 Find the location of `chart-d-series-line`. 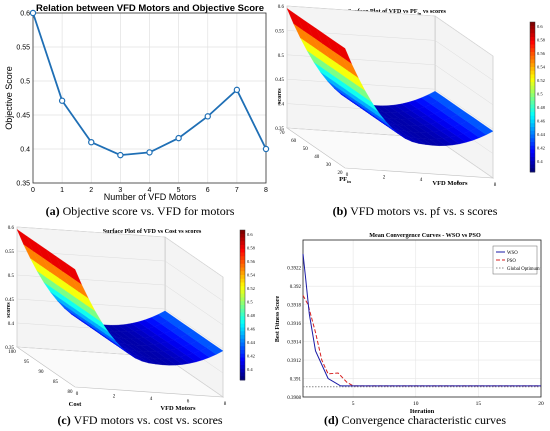

chart-d-series-line is located at coordinates (421, 320).